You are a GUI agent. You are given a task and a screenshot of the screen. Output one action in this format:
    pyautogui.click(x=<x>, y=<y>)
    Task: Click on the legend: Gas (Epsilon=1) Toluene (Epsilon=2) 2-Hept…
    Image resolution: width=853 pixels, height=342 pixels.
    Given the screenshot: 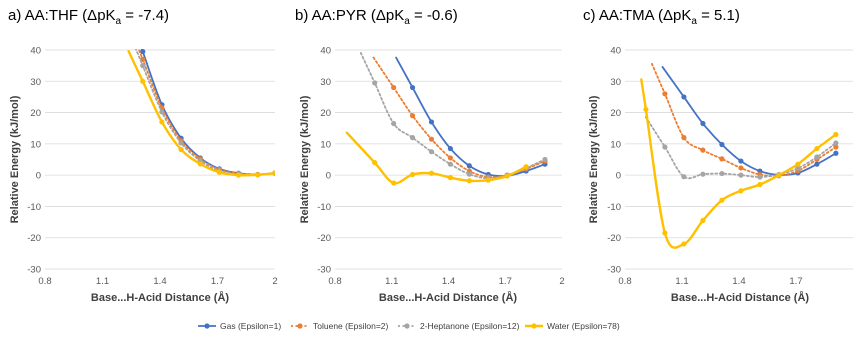 What is the action you would take?
    pyautogui.click(x=409, y=326)
    